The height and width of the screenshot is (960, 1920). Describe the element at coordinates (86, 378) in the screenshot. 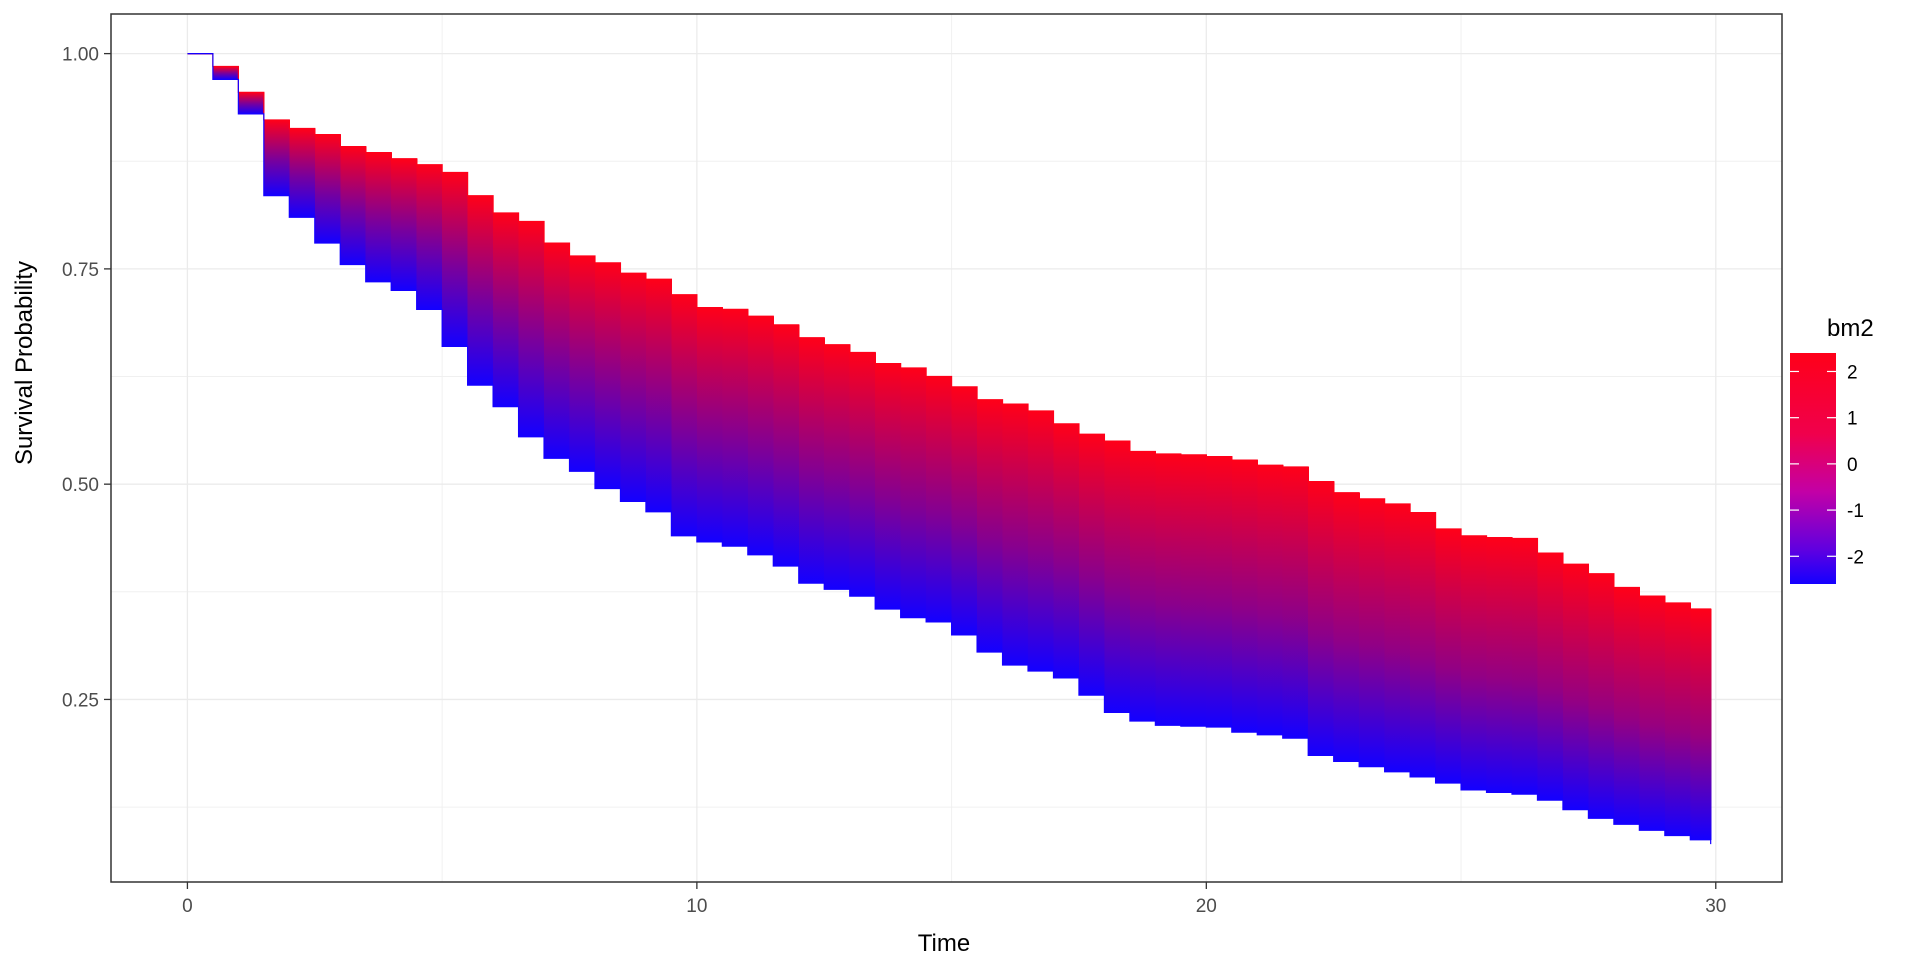

I see `y-axis: 0.25 0.50 0.75 1.00` at that location.